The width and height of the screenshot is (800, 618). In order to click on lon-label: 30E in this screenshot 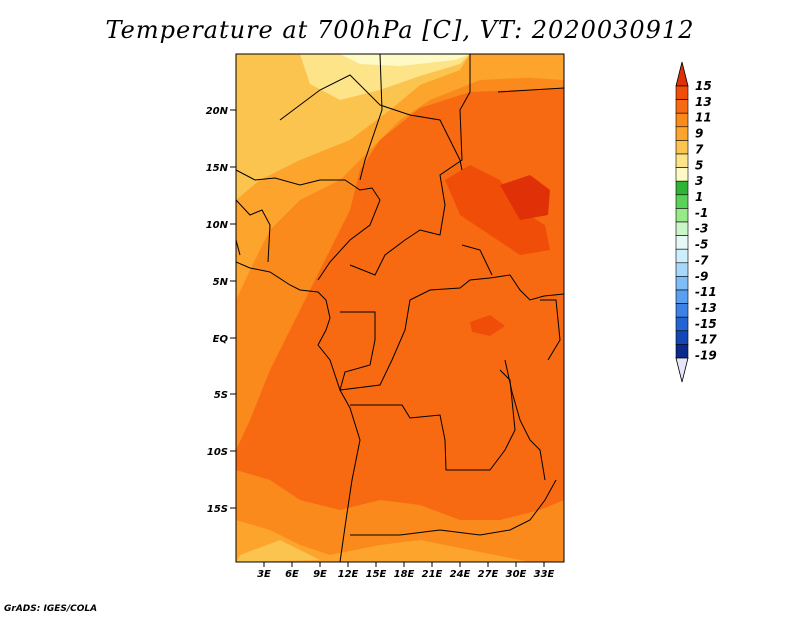, I will do `click(516, 574)`.